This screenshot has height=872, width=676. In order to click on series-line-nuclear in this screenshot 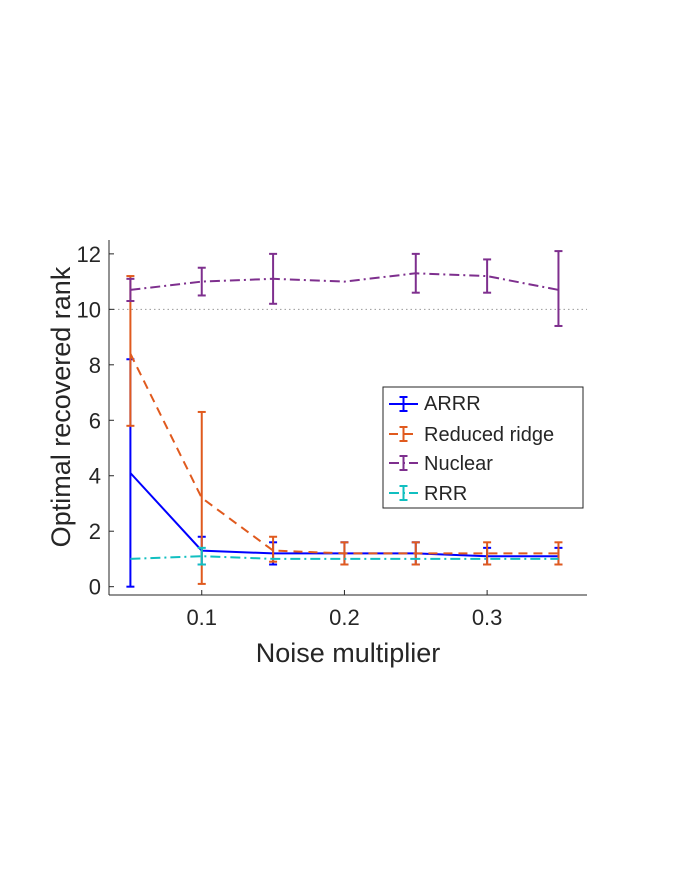, I will do `click(344, 281)`.